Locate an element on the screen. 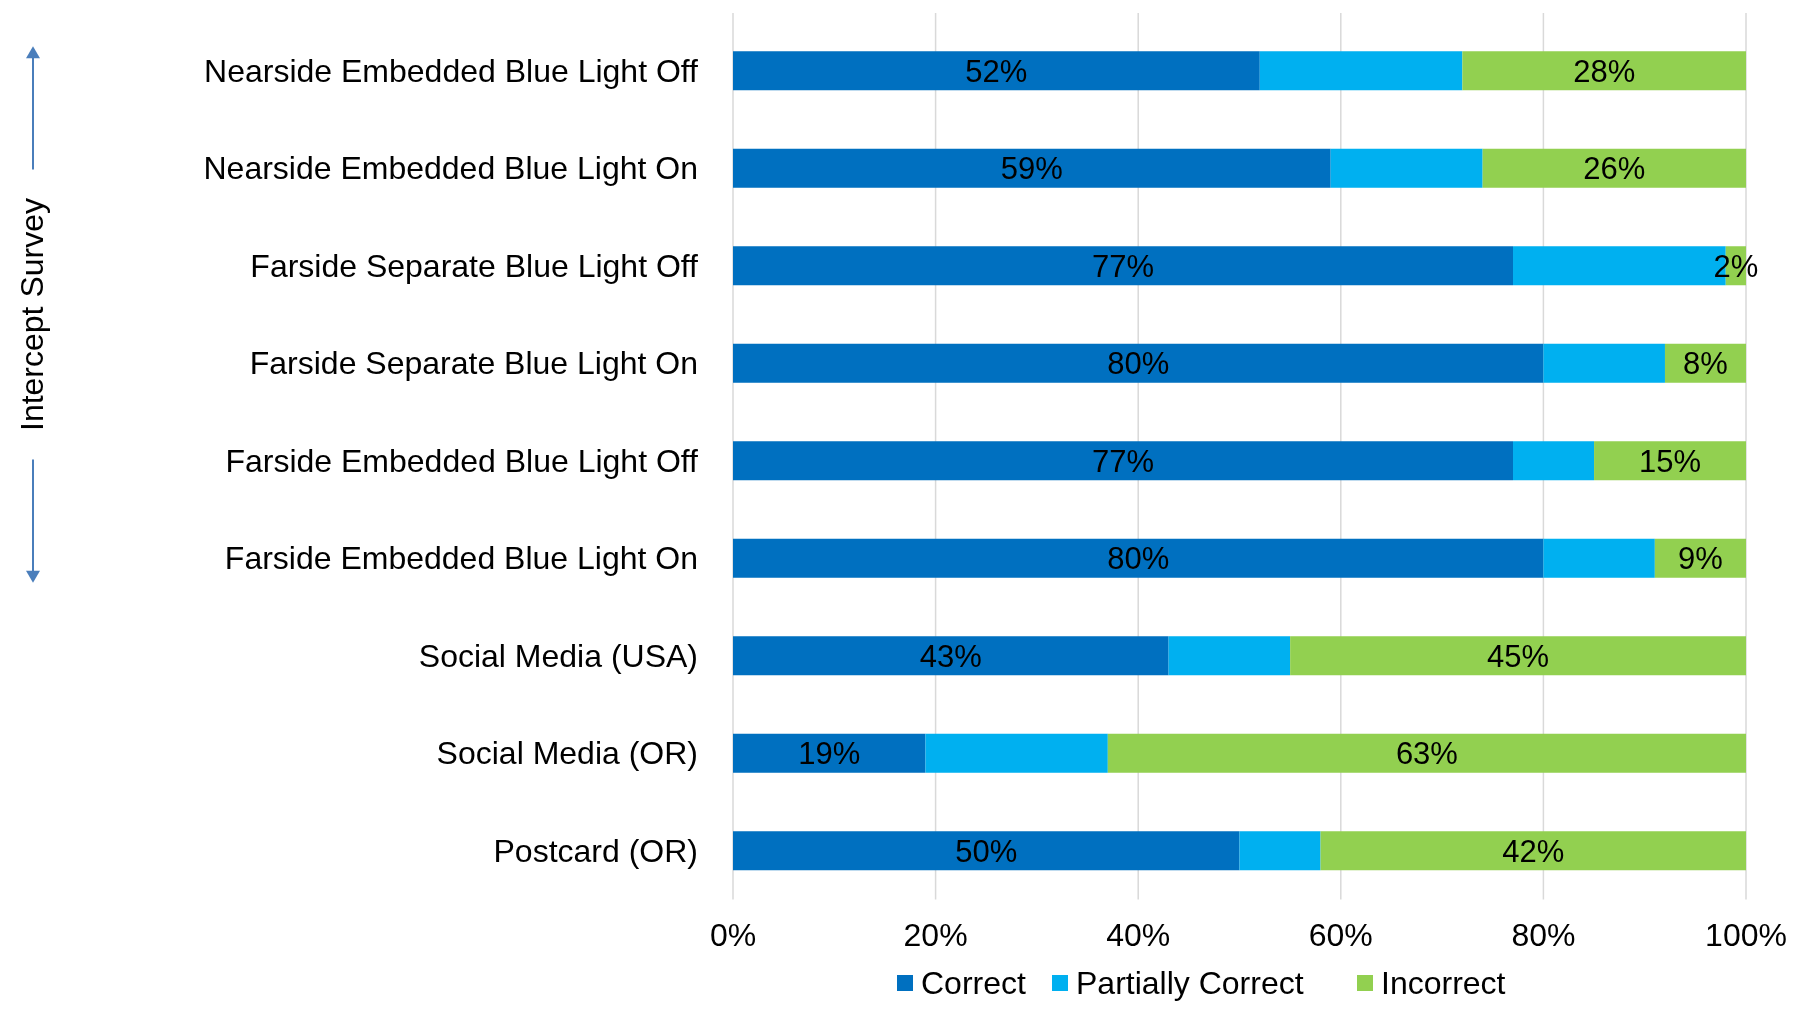  data-label: 28% is located at coordinates (1604, 71).